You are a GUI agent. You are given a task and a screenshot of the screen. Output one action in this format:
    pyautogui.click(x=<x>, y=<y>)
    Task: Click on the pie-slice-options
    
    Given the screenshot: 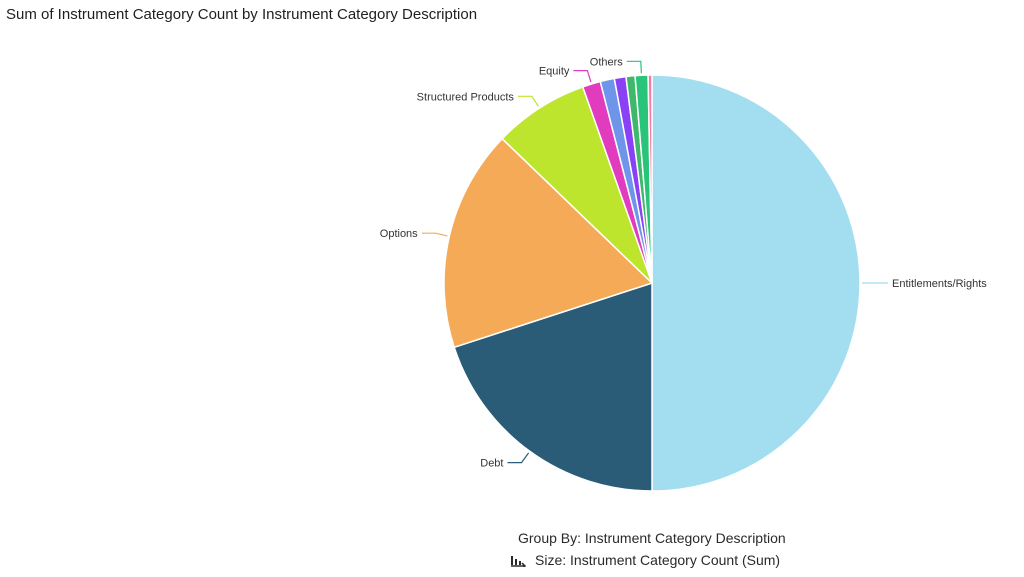 What is the action you would take?
    pyautogui.click(x=548, y=243)
    